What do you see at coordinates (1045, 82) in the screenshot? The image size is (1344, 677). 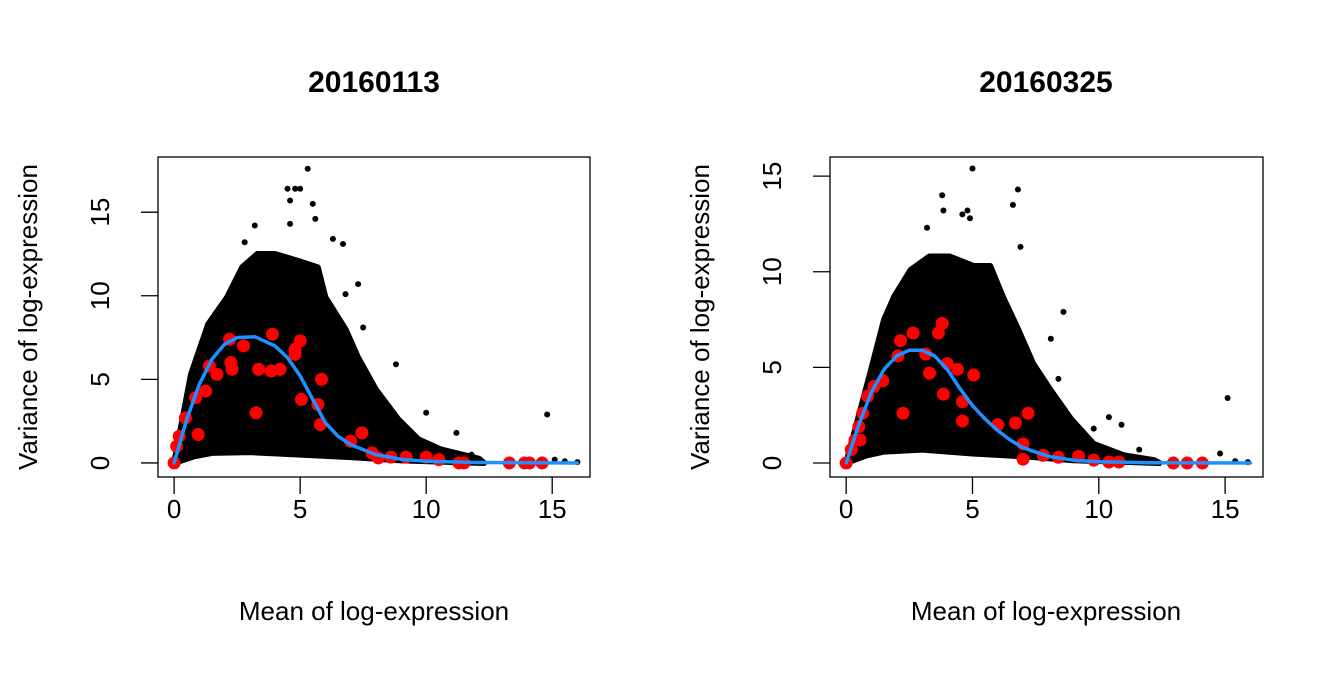 I see `panel-title: 20160325` at bounding box center [1045, 82].